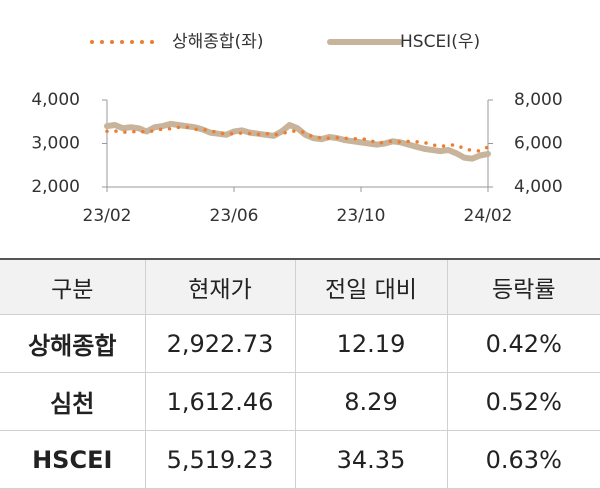 This screenshot has width=600, height=489. I want to click on y2-tick-label: 4,000, so click(538, 187).